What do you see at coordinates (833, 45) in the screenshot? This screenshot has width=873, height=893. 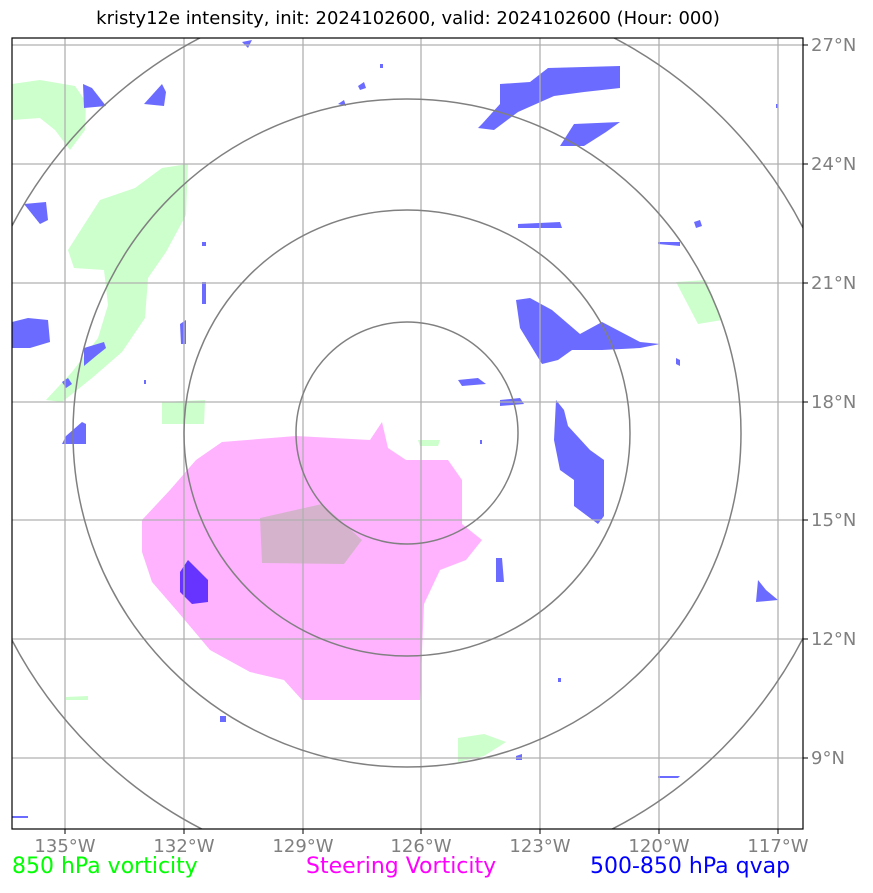 I see `lat-label: 27°N` at bounding box center [833, 45].